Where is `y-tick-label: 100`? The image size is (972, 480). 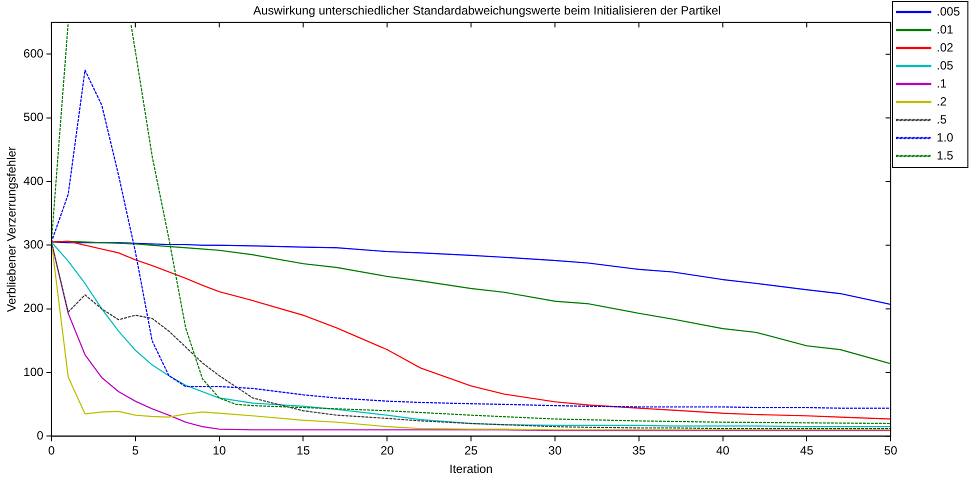
y-tick-label: 100 is located at coordinates (33, 371).